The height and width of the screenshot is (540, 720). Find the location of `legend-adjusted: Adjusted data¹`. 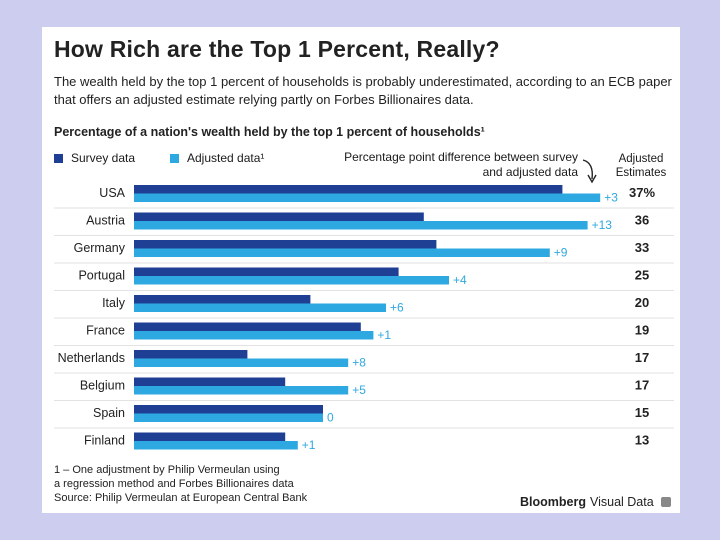

legend-adjusted: Adjusted data¹ is located at coordinates (217, 158).